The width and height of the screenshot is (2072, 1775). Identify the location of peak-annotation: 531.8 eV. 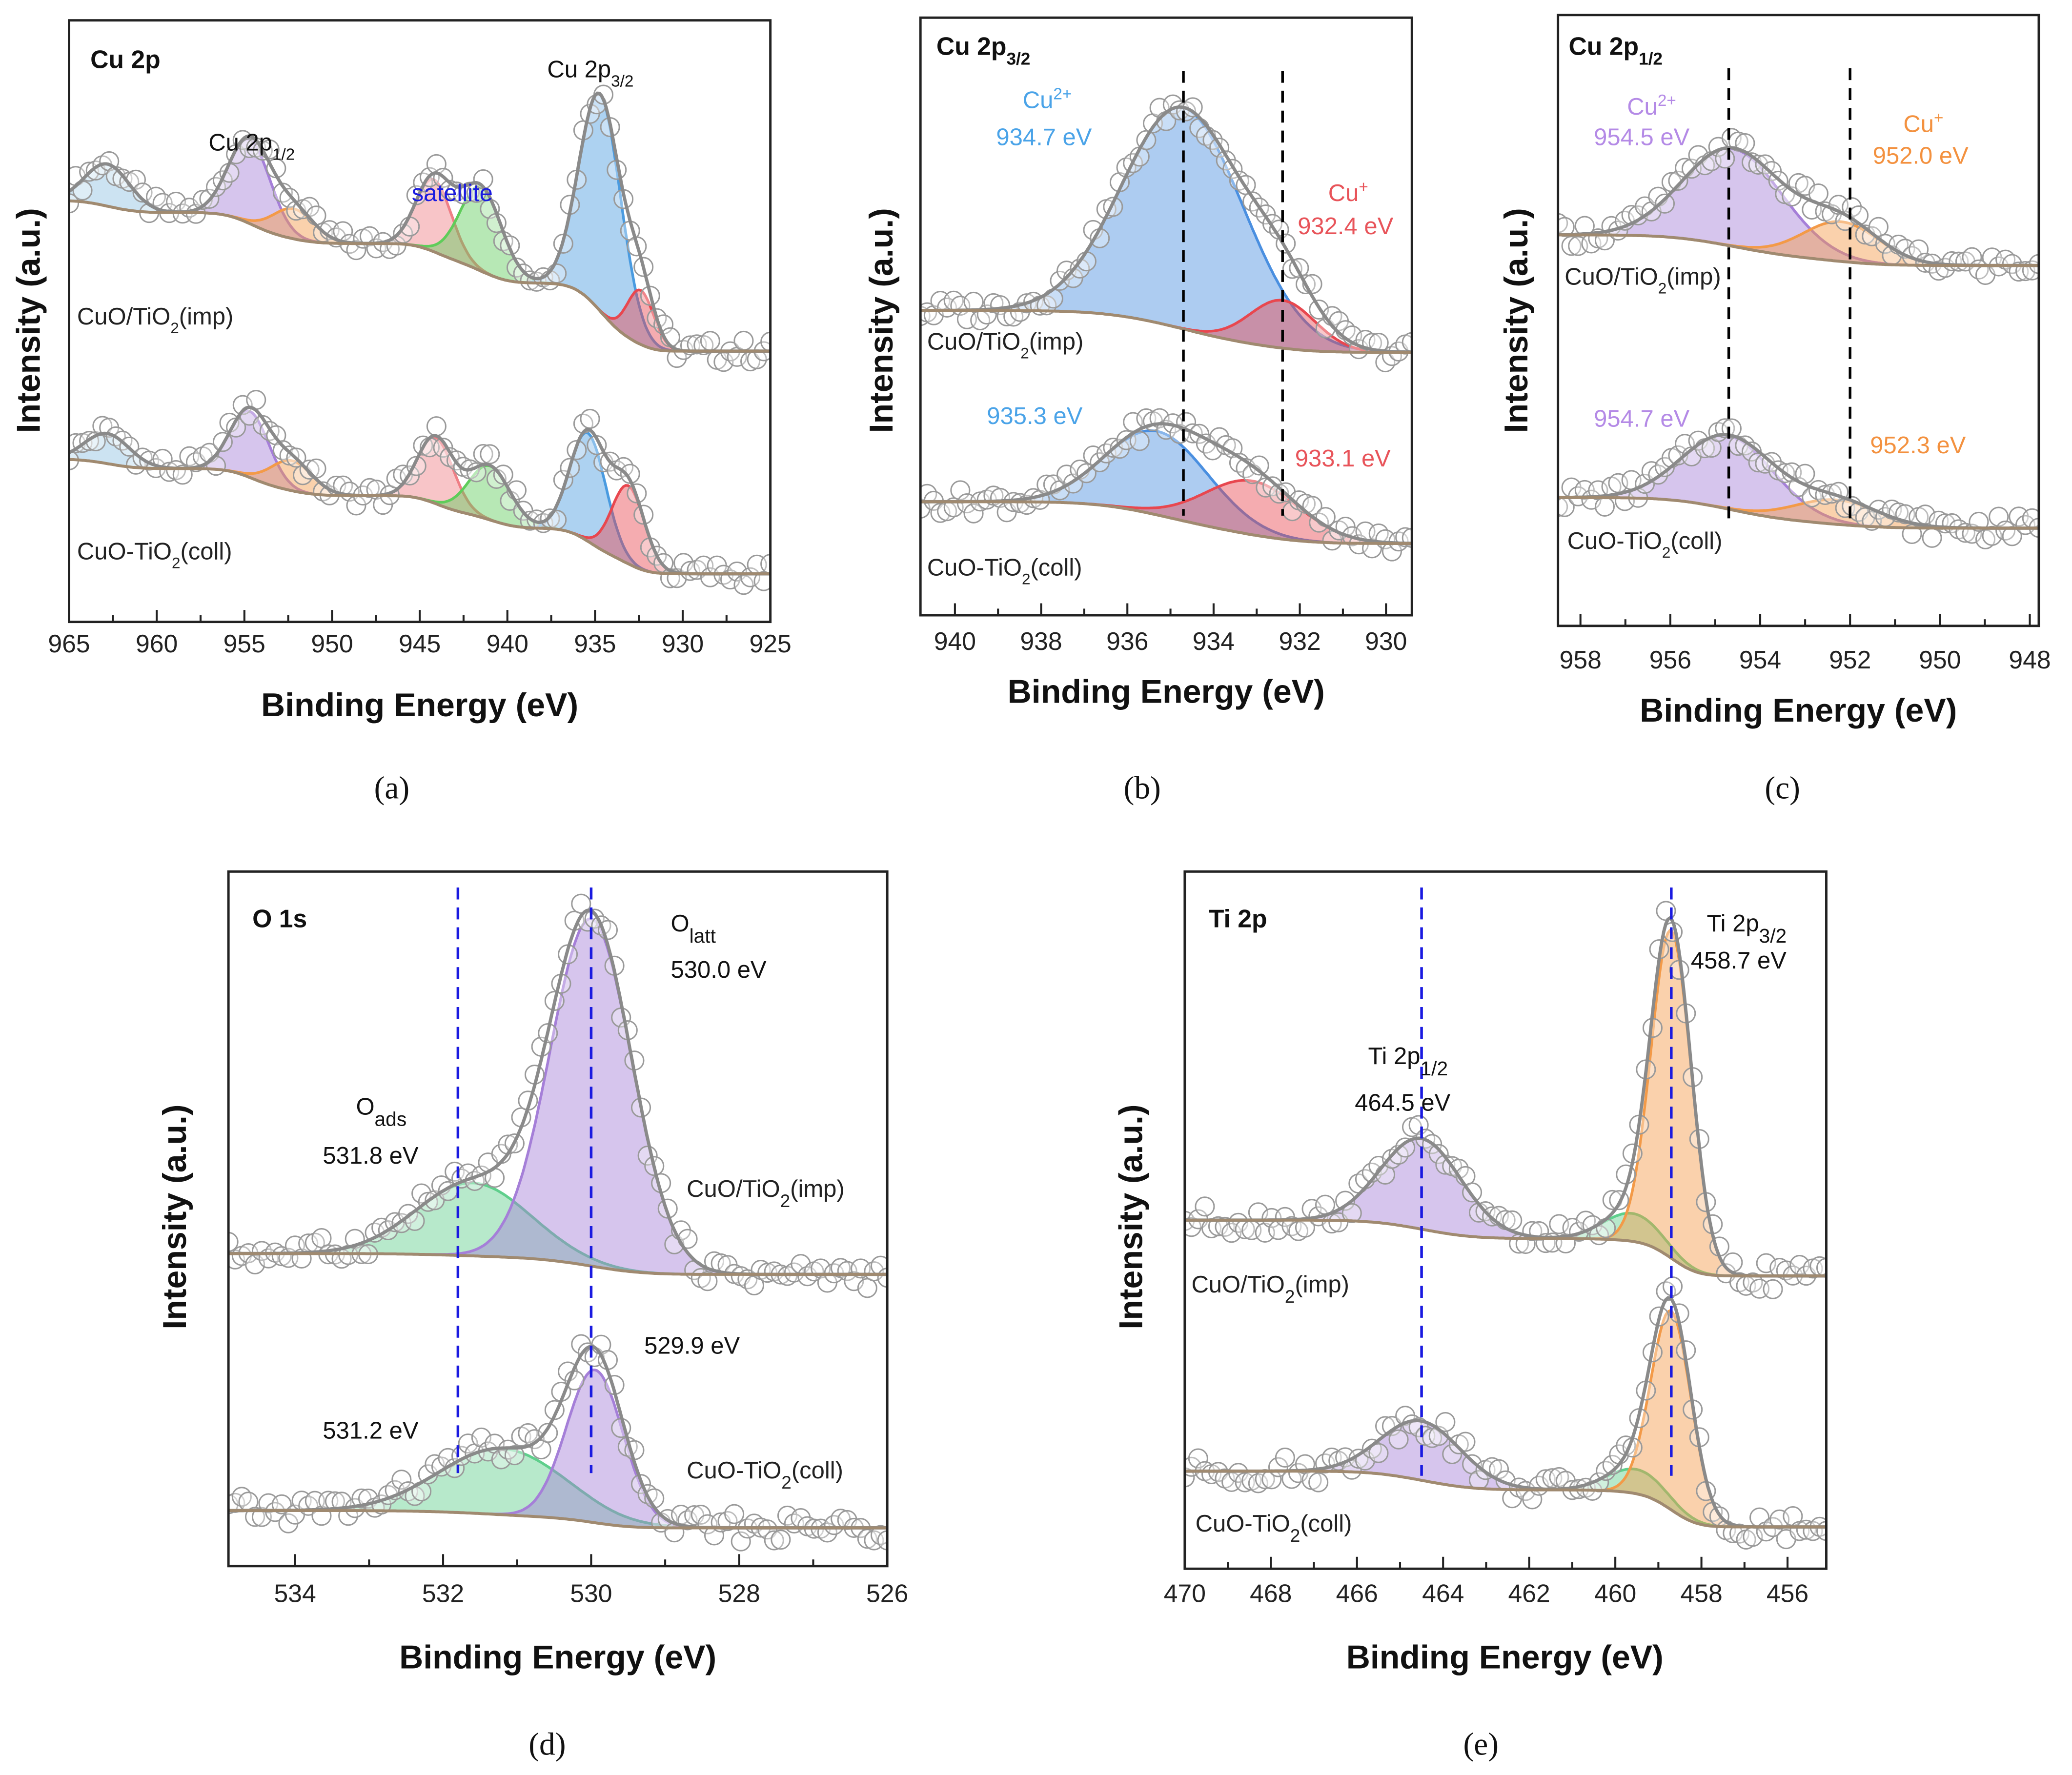
(370, 1156).